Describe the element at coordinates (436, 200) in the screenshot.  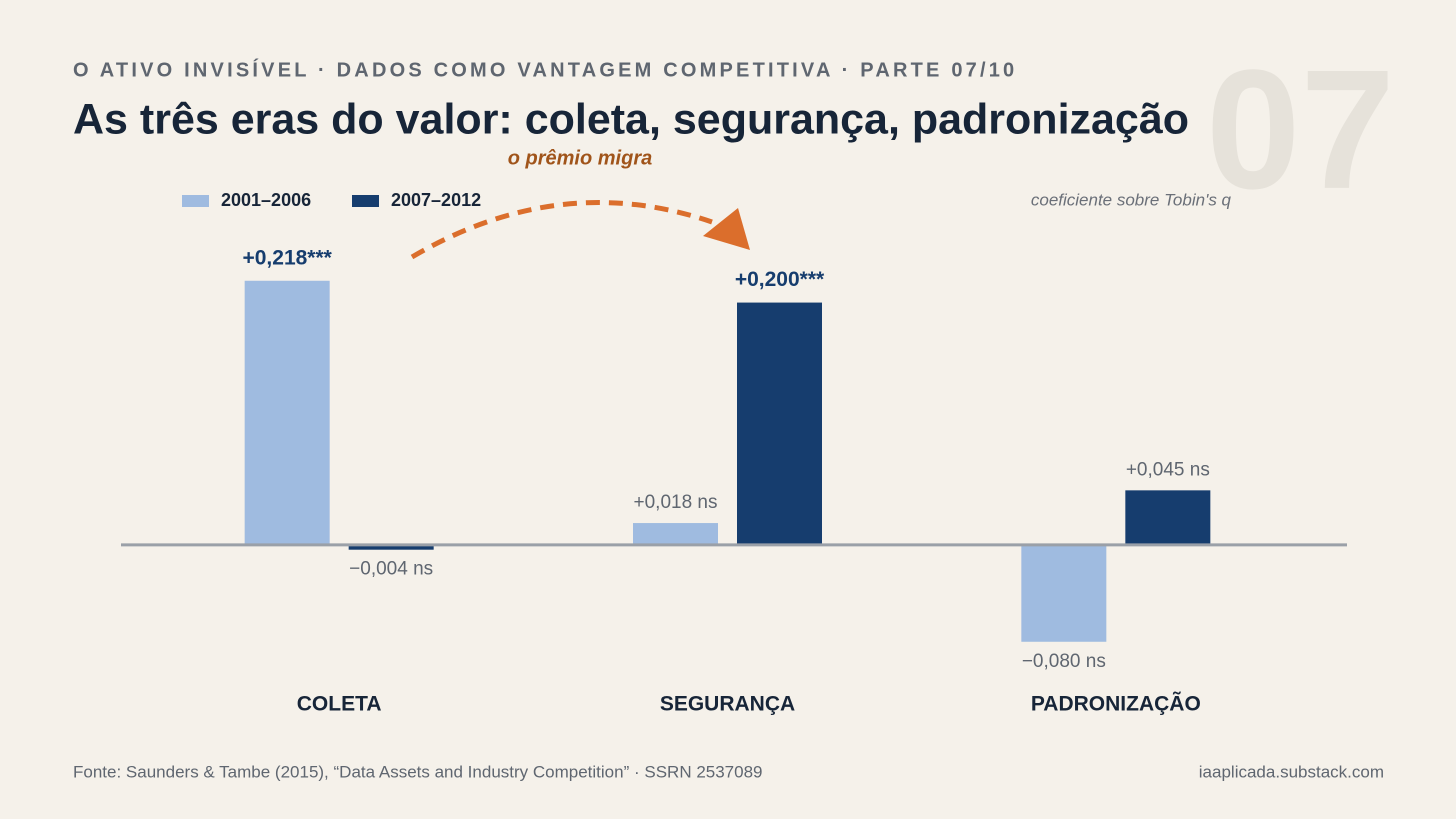
I see `legend-label: 2007–2012` at that location.